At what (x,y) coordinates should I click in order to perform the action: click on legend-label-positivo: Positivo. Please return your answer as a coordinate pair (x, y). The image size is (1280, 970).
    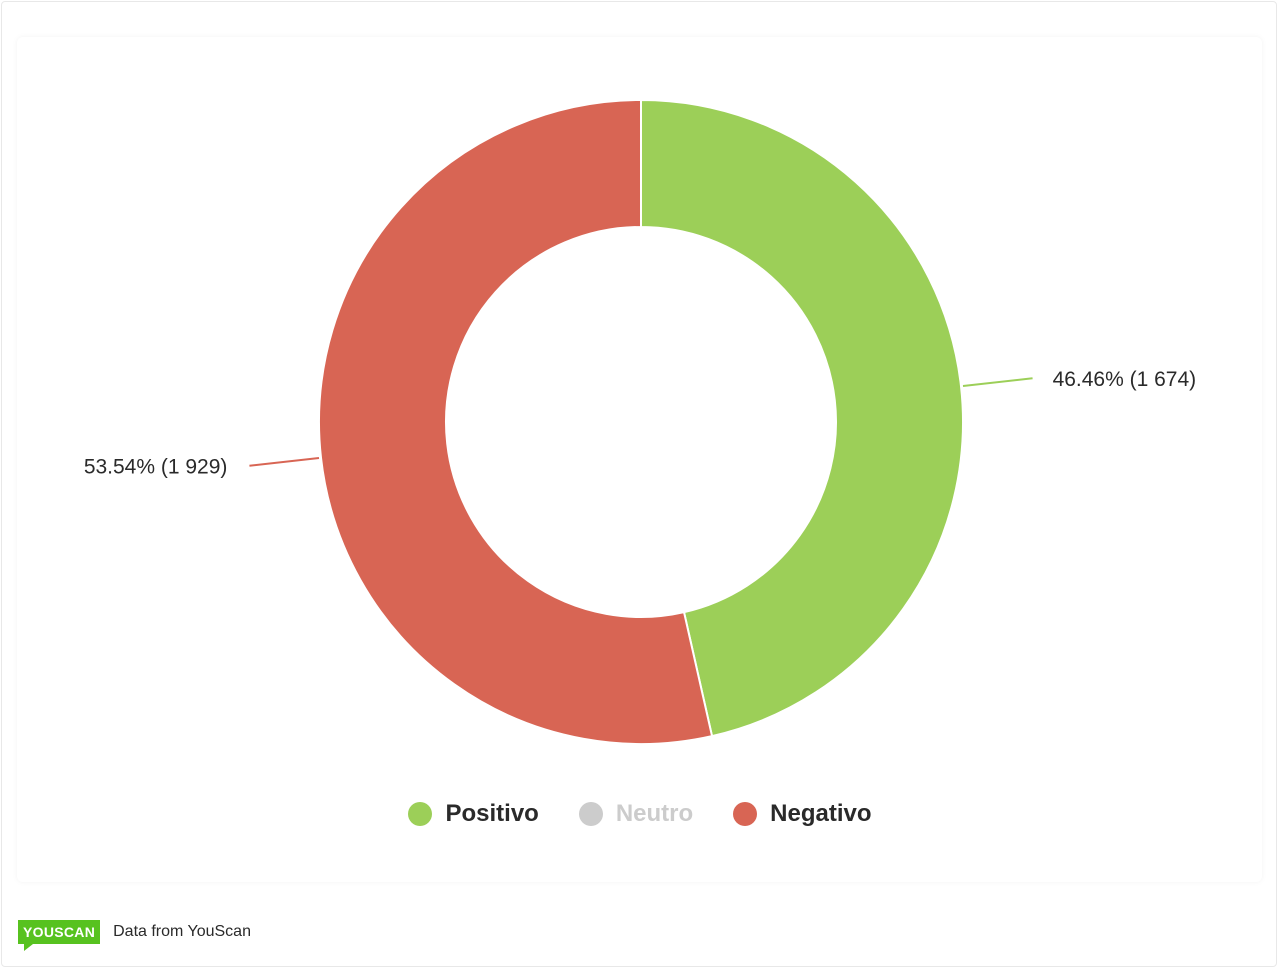
    Looking at the image, I should click on (492, 813).